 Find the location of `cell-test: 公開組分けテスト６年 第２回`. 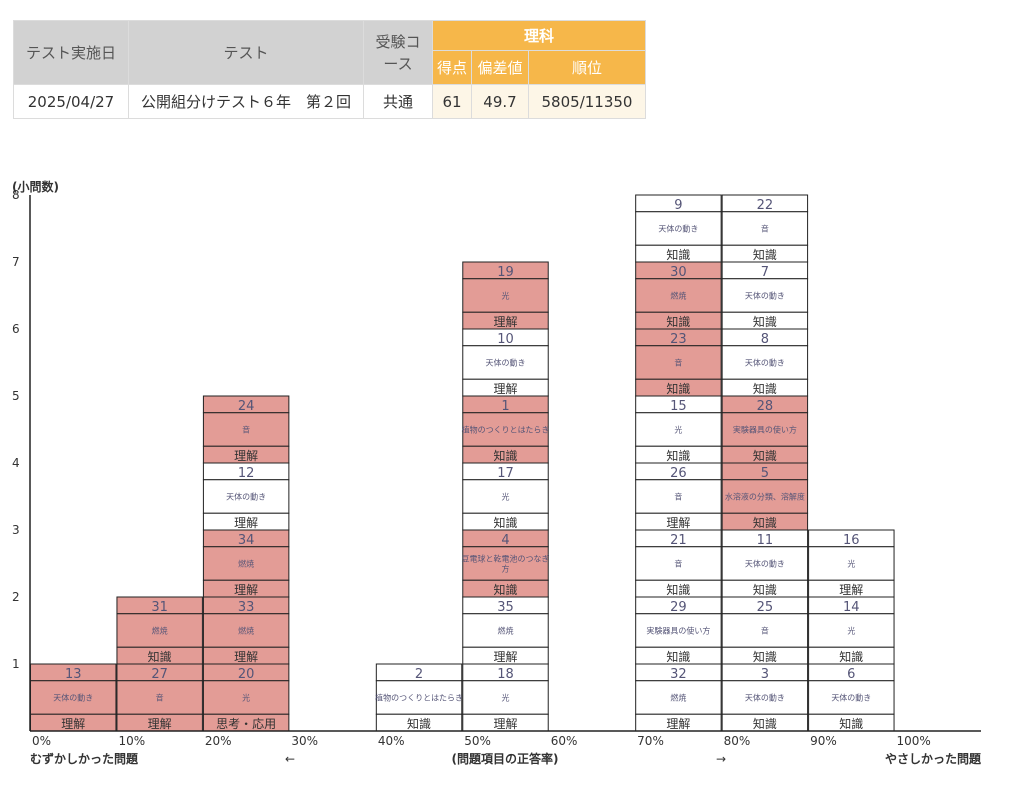

cell-test: 公開組分けテスト６年 第２回 is located at coordinates (246, 101).